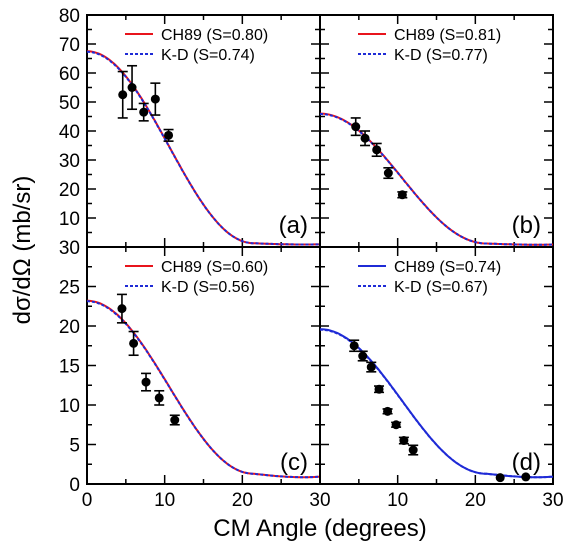 Image resolution: width=568 pixels, height=542 pixels. I want to click on y-tick-label: 70, so click(69, 45).